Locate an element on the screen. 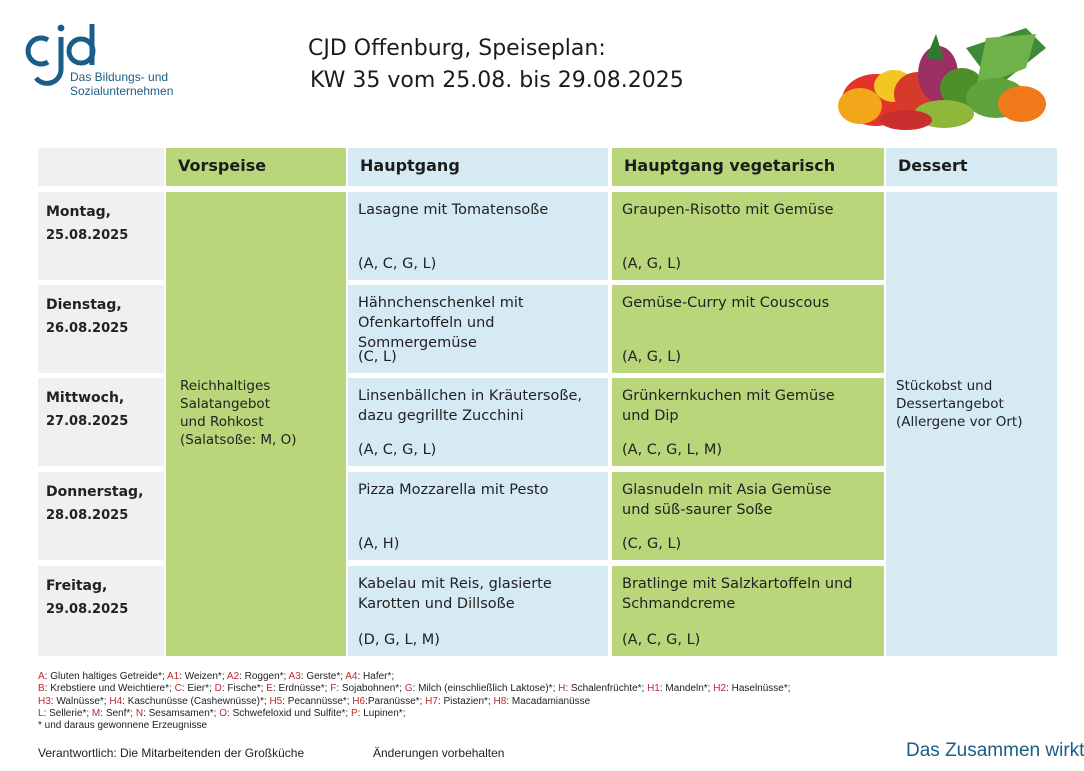 This screenshot has height=771, width=1084. allergen-code: M is located at coordinates (96, 713).